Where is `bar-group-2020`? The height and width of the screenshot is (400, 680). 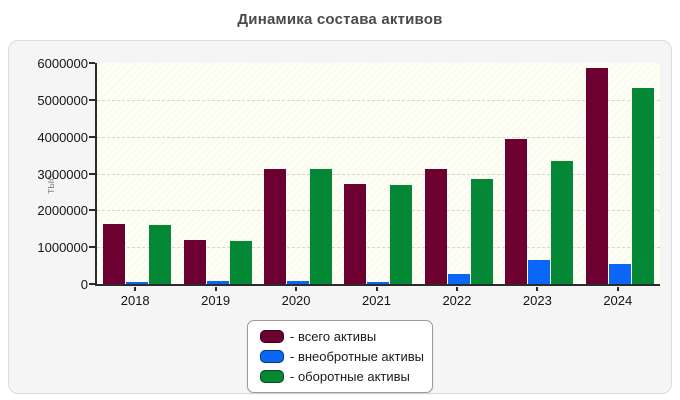 bar-group-2020 is located at coordinates (298, 173).